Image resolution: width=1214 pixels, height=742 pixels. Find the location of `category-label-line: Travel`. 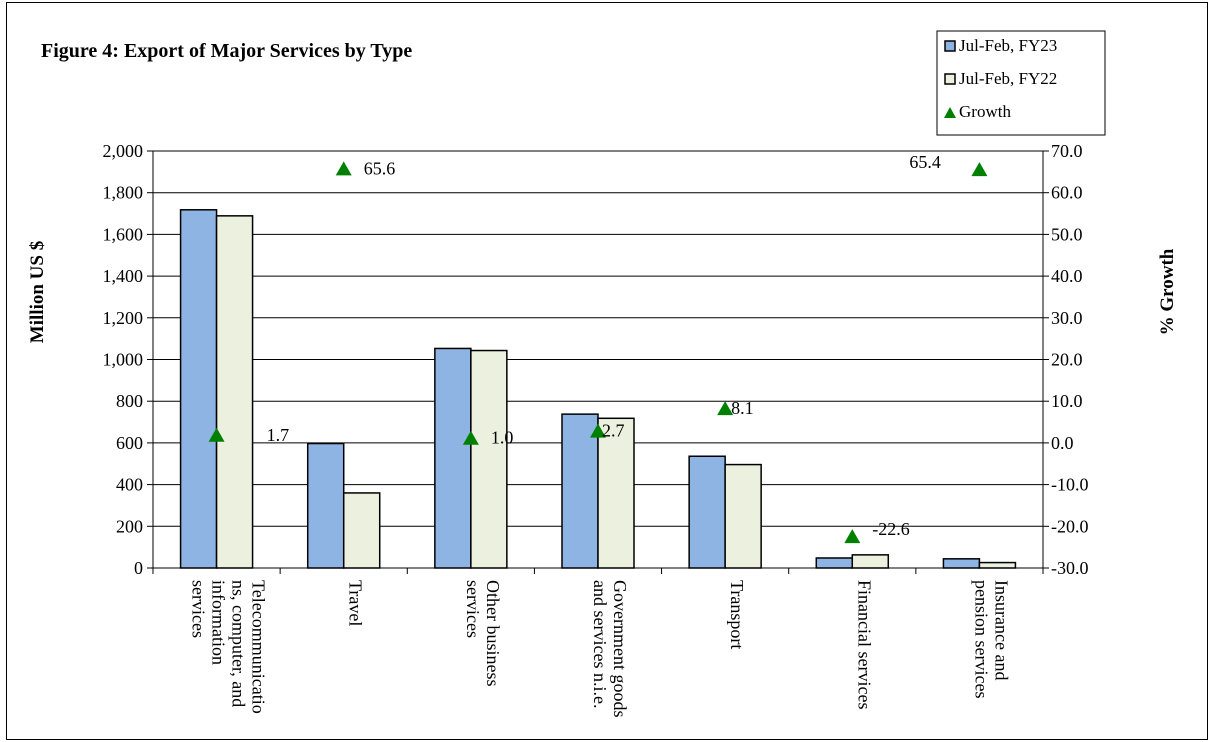

category-label-line: Travel is located at coordinates (356, 603).